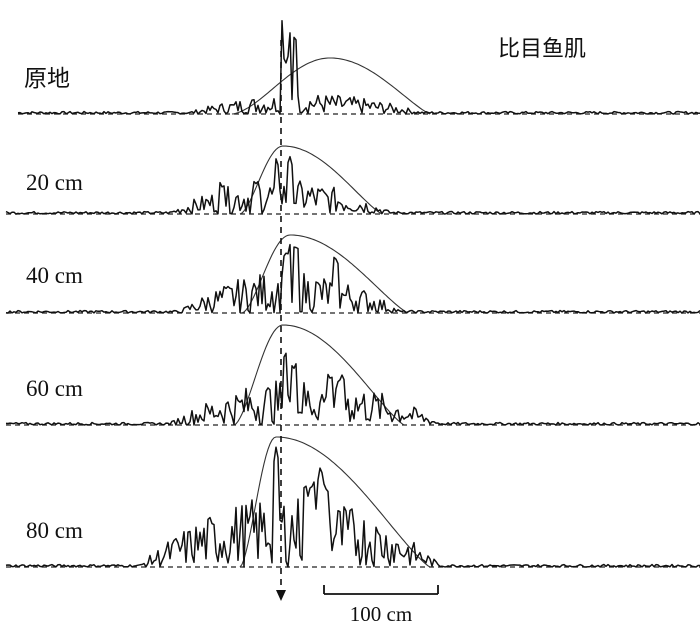  Describe the element at coordinates (54, 275) in the screenshot. I see `panel-label-2: 40 cm` at that location.